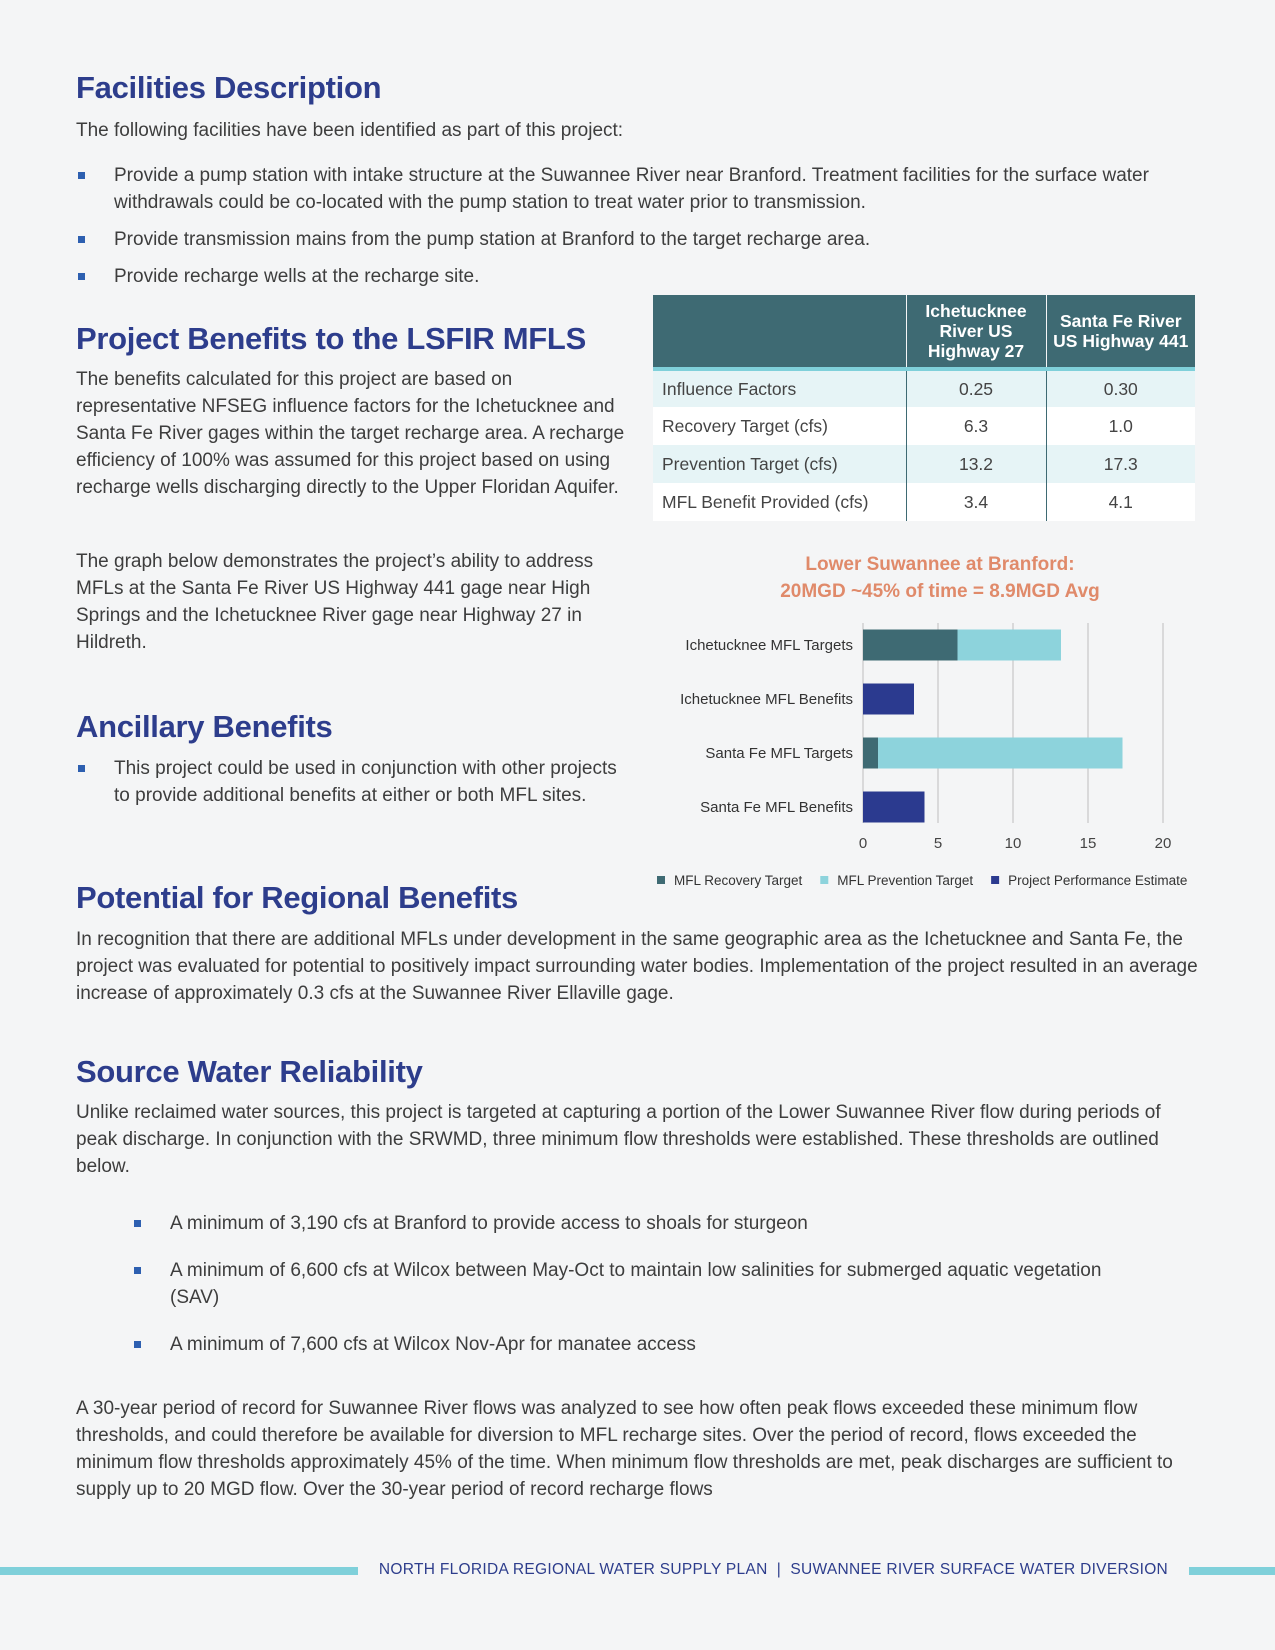  I want to click on table-cell: 0.30, so click(1120, 388).